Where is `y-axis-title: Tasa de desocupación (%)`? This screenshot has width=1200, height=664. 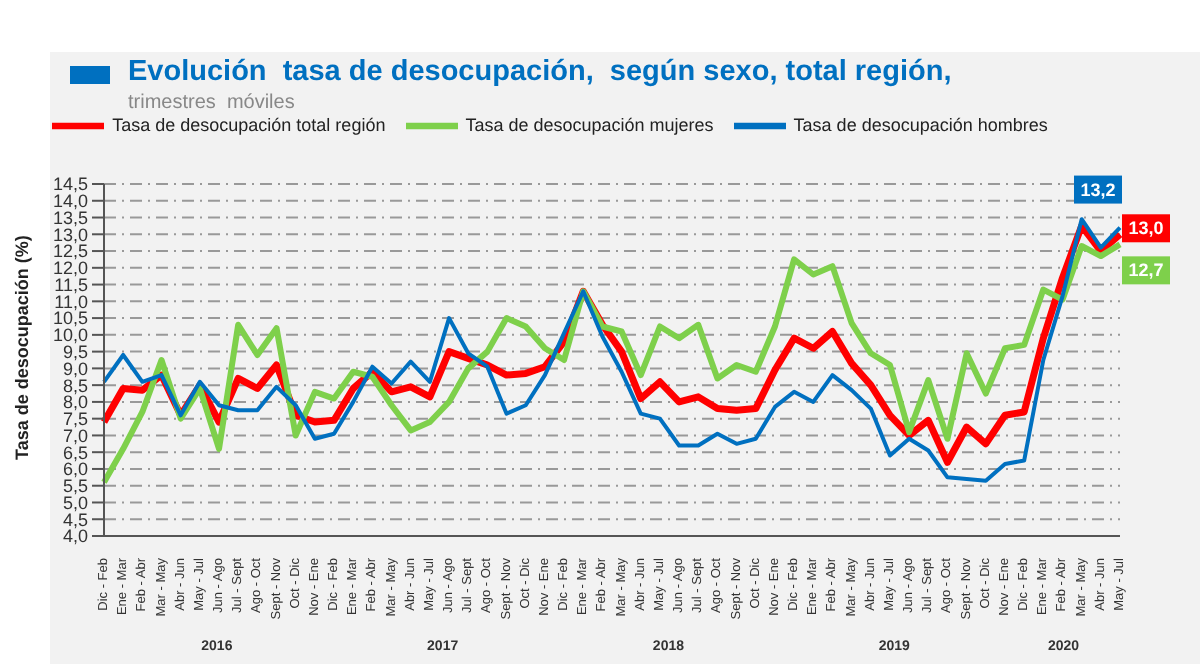
y-axis-title: Tasa de desocupación (%) is located at coordinates (22, 347).